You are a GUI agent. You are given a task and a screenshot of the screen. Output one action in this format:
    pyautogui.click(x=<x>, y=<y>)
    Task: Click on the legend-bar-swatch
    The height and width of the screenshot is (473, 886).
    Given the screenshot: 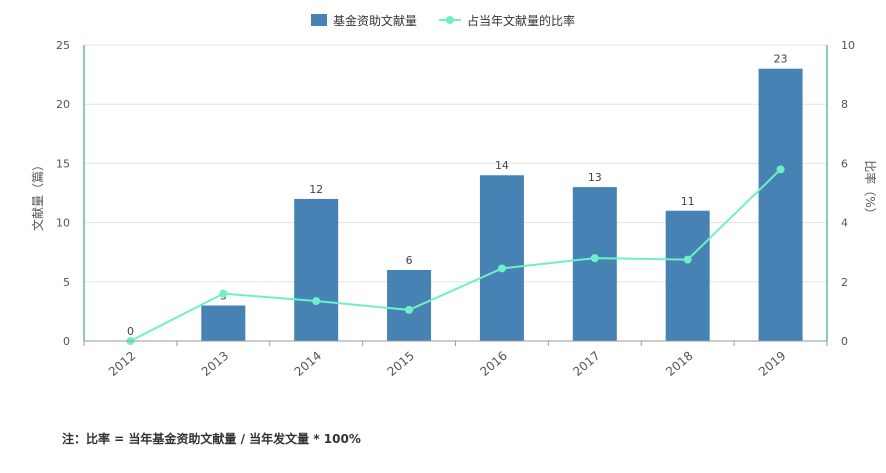 What is the action you would take?
    pyautogui.click(x=318, y=20)
    